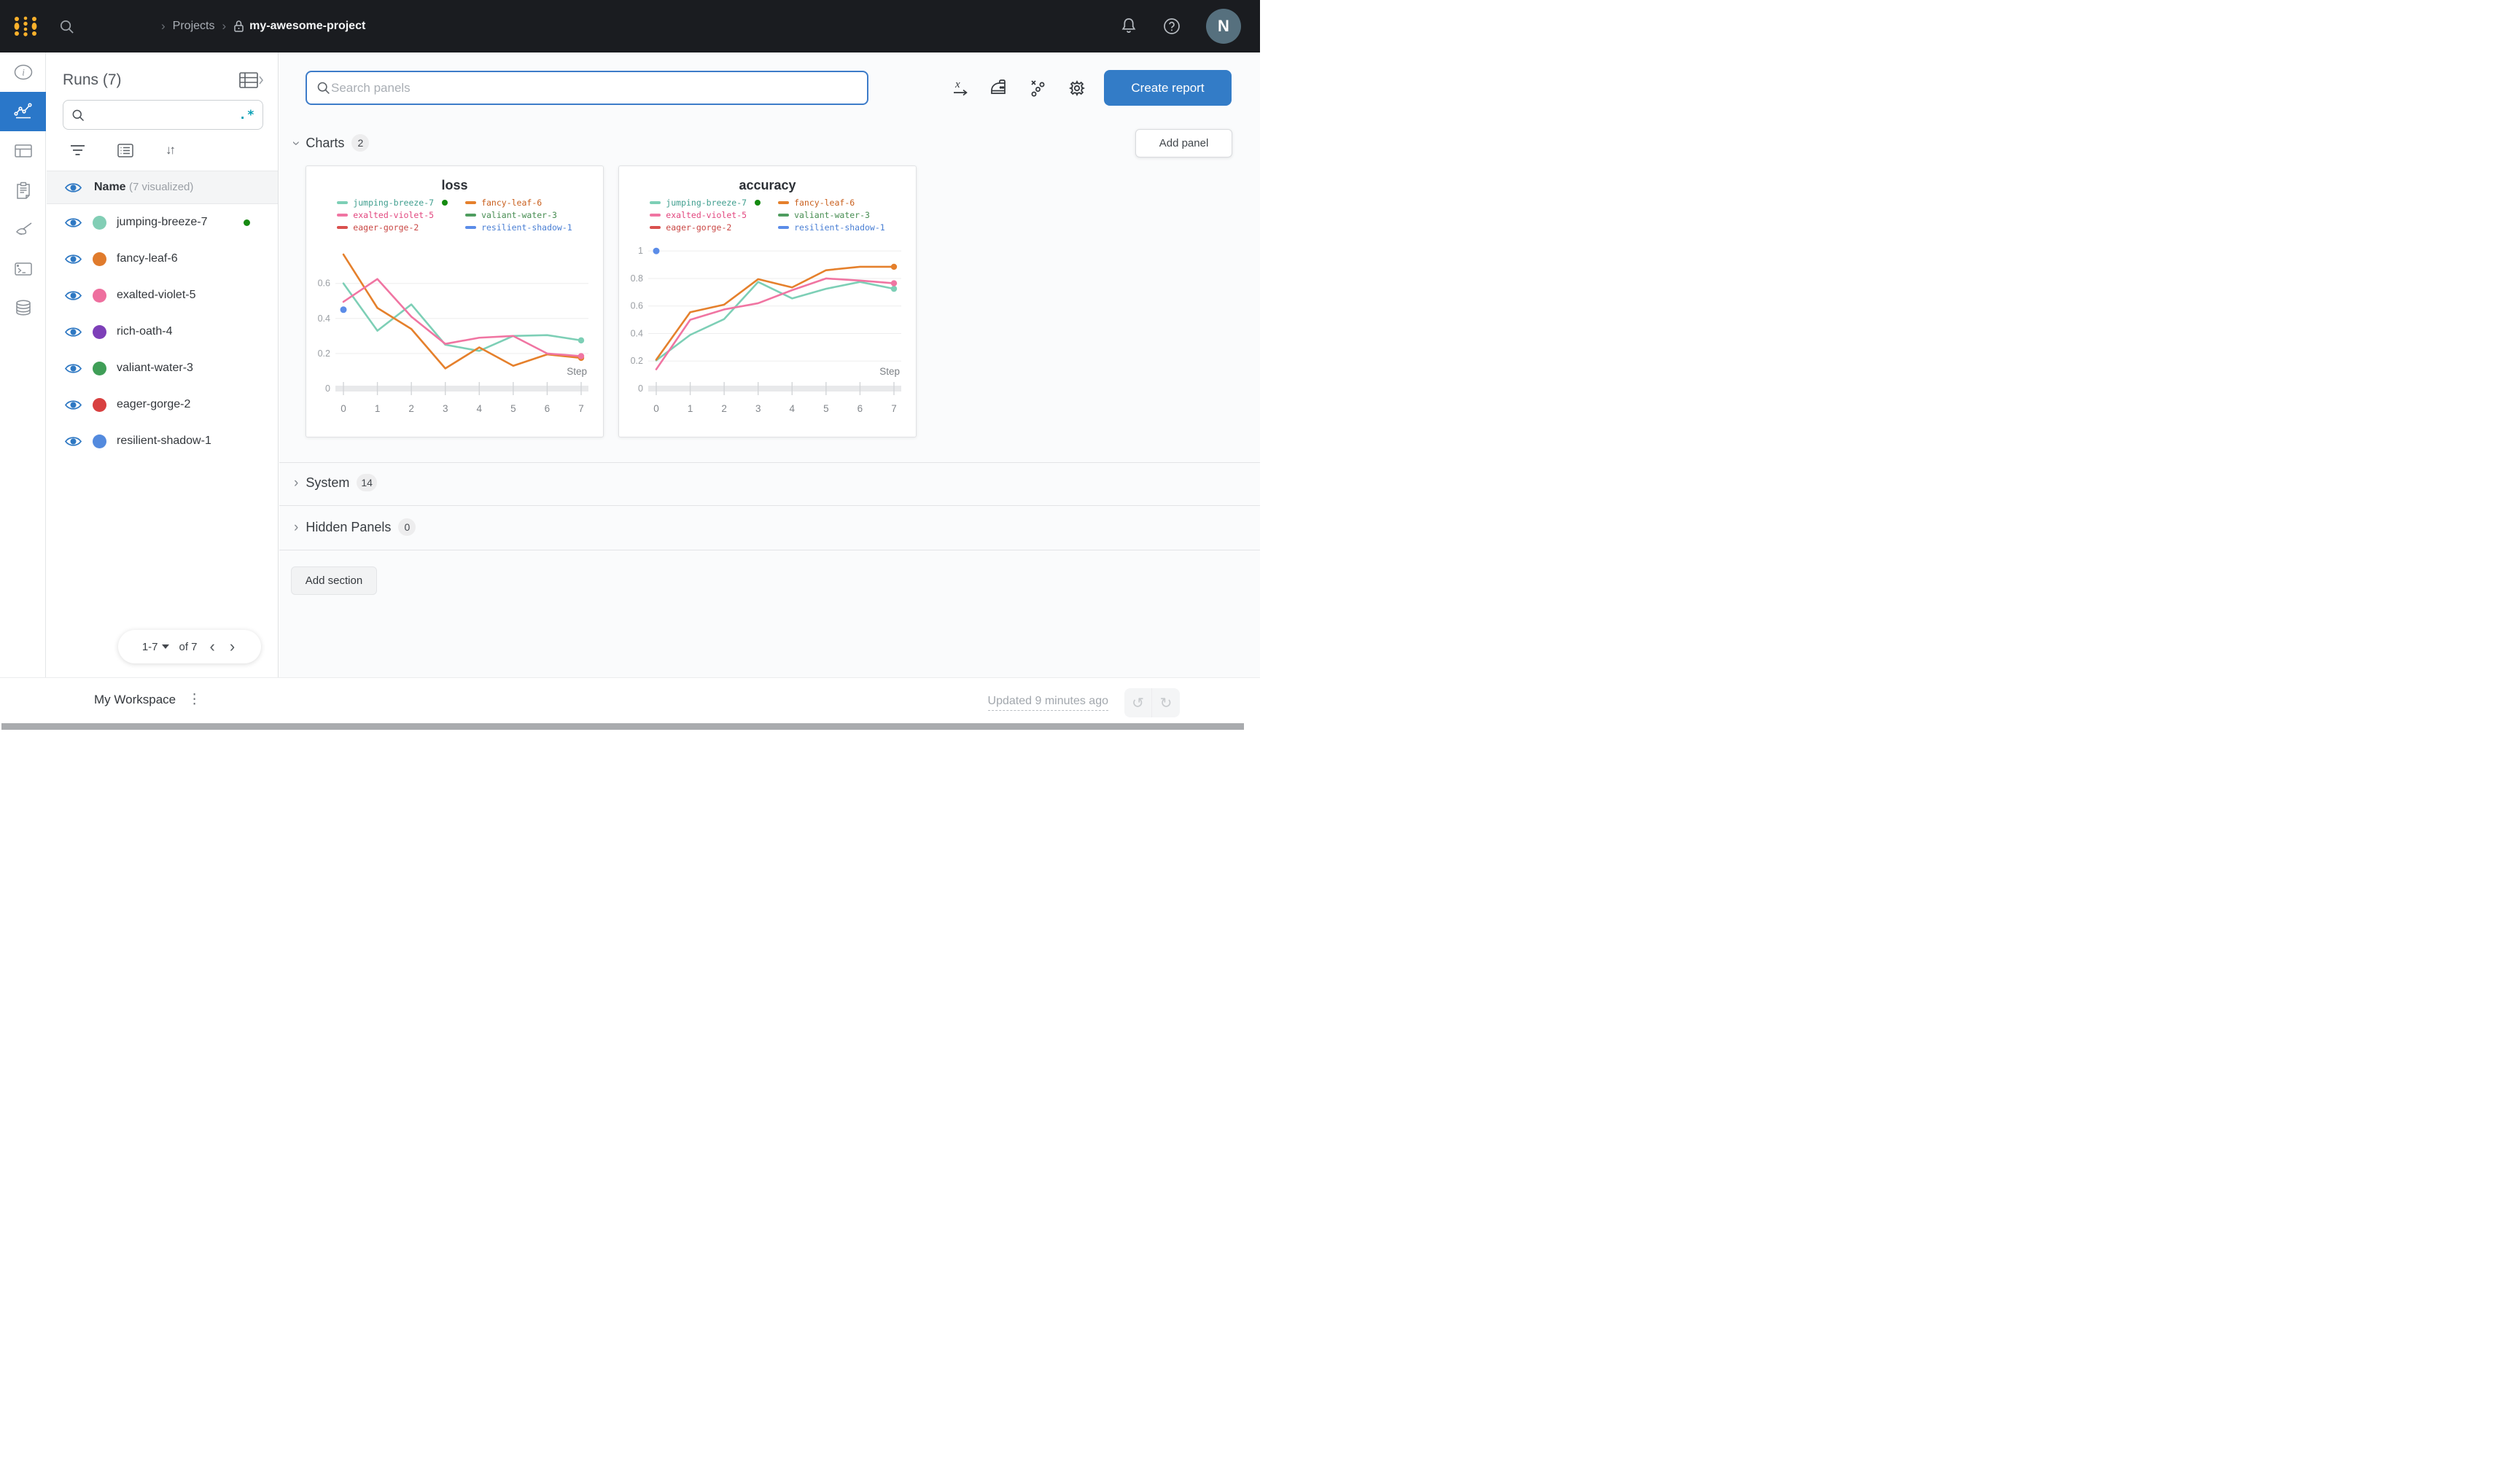  What do you see at coordinates (637, 361) in the screenshot?
I see `svg-text: 0.2` at bounding box center [637, 361].